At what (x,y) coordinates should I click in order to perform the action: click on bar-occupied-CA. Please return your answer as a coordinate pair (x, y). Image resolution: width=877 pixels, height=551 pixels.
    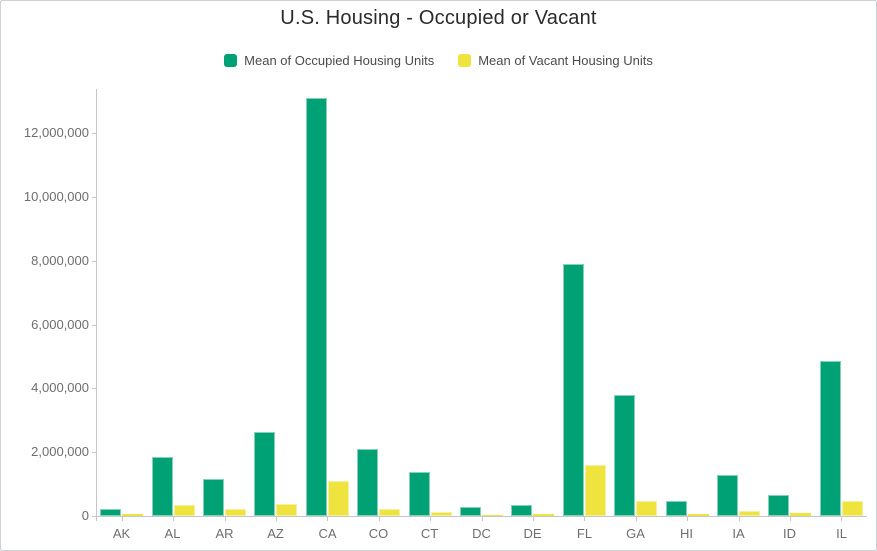
    Looking at the image, I should click on (316, 307).